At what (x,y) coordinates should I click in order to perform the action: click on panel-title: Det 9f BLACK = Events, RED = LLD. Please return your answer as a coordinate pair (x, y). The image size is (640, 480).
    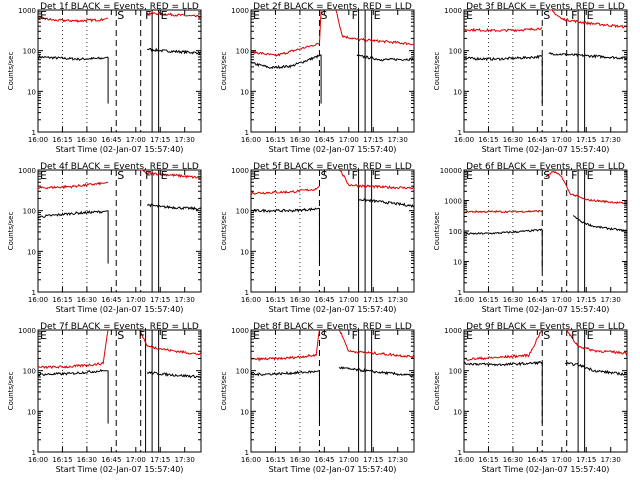
    Looking at the image, I should click on (545, 327).